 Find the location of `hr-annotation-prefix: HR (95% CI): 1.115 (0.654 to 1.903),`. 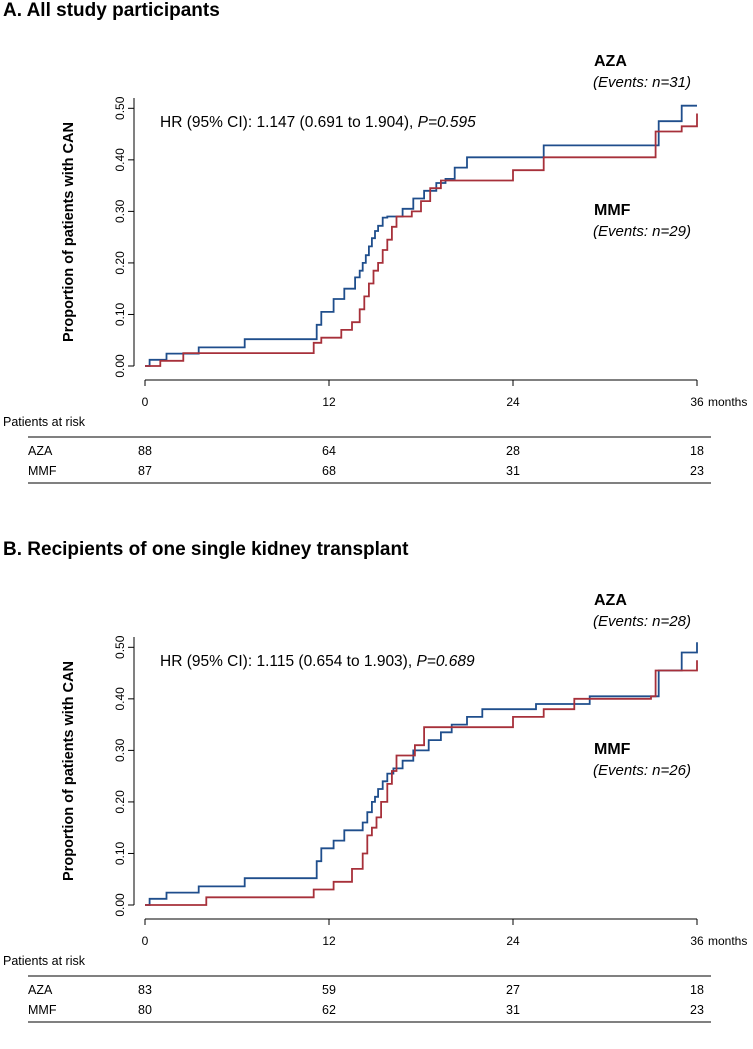

hr-annotation-prefix: HR (95% CI): 1.115 (0.654 to 1.903), is located at coordinates (288, 661).